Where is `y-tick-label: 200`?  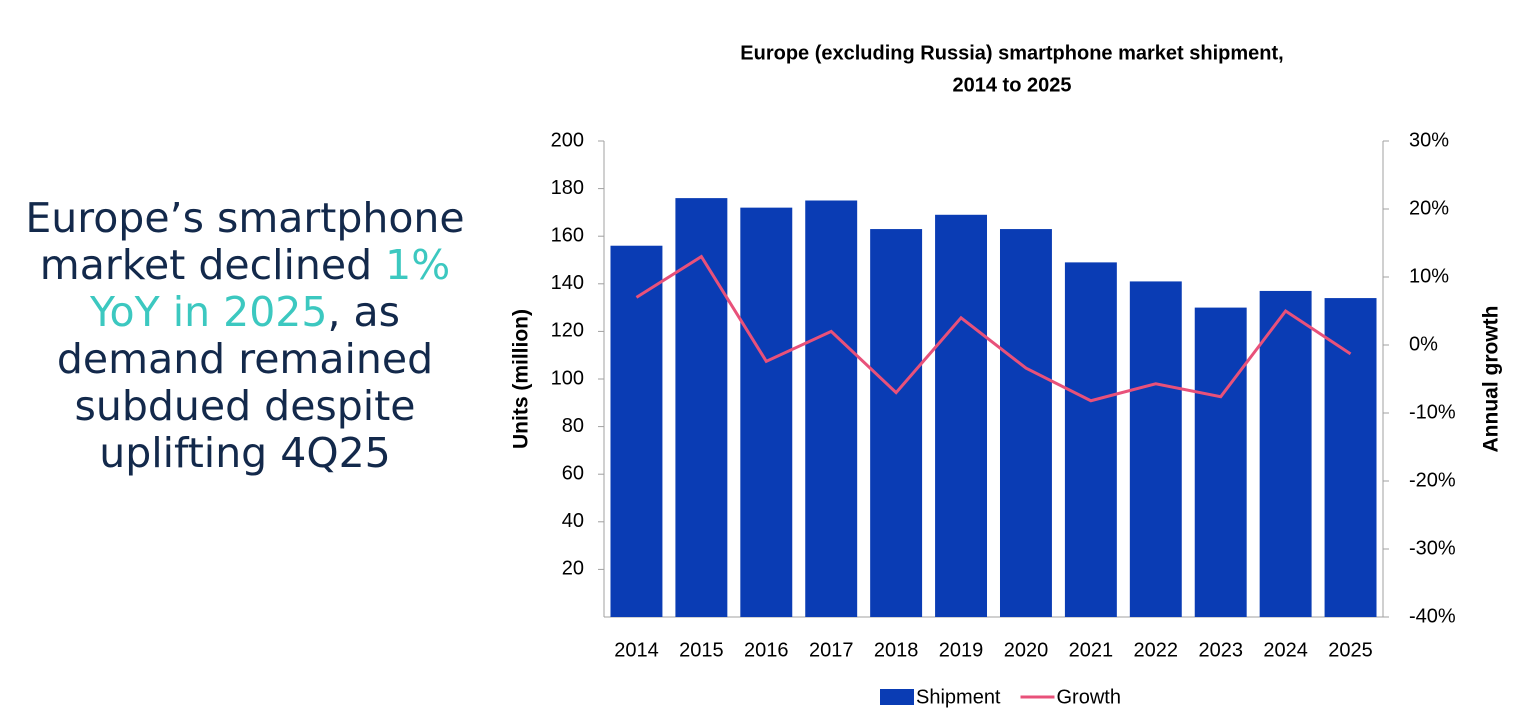
y-tick-label: 200 is located at coordinates (567, 140).